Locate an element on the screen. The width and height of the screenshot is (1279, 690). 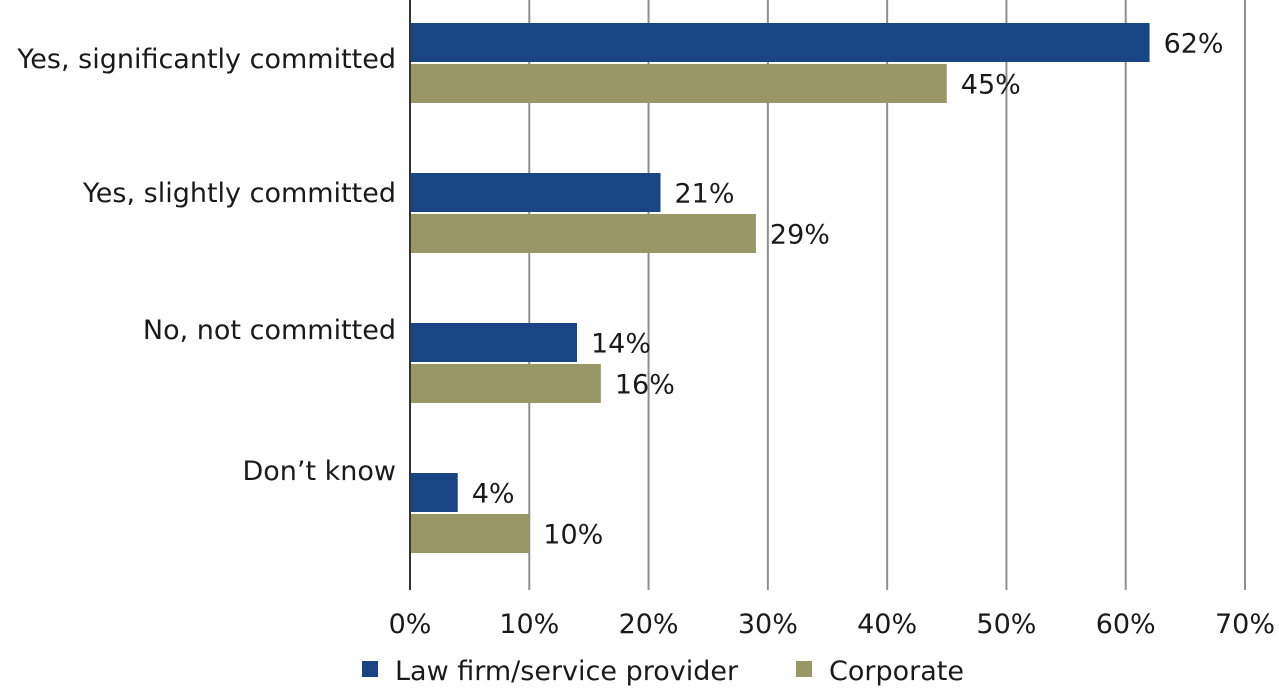
value-label: 29% is located at coordinates (800, 235).